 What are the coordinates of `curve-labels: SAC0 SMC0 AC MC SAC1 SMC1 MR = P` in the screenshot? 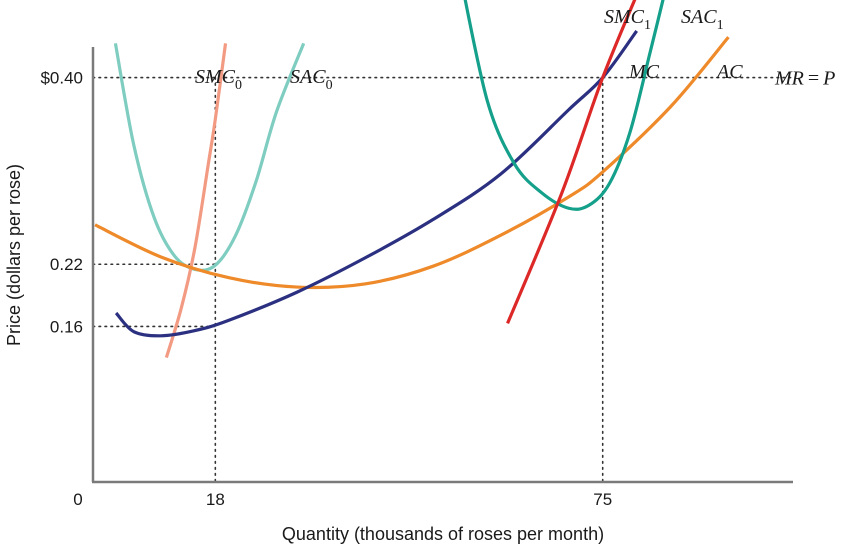 It's located at (515, 49).